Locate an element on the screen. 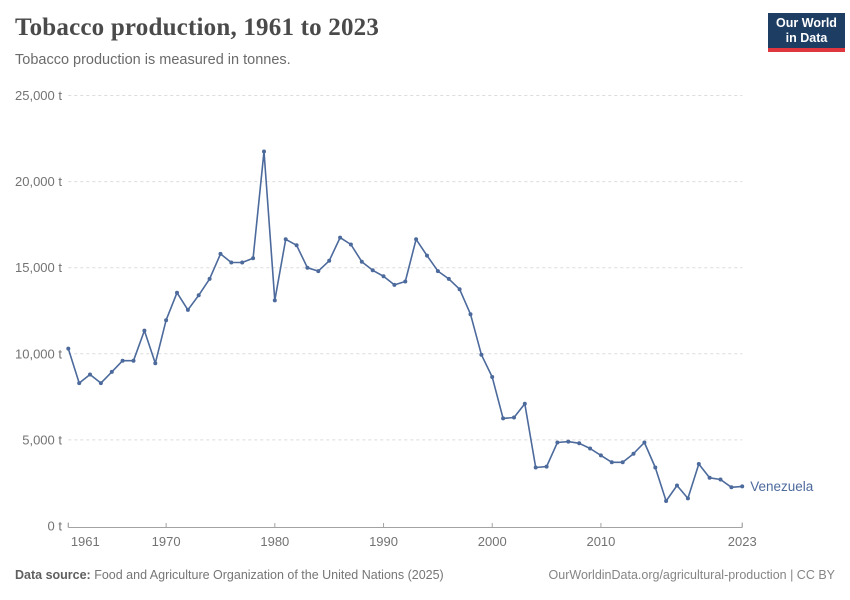 This screenshot has height=600, width=850. chart-title: Tobacco production, 1961 to 2023 is located at coordinates (197, 27).